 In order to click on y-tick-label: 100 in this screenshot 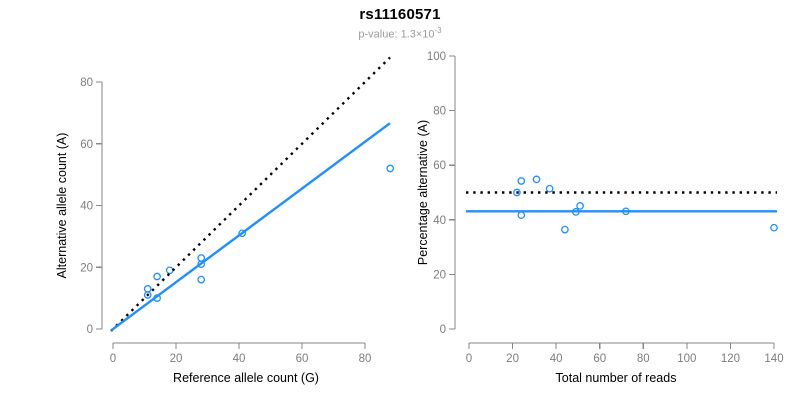, I will do `click(436, 57)`.